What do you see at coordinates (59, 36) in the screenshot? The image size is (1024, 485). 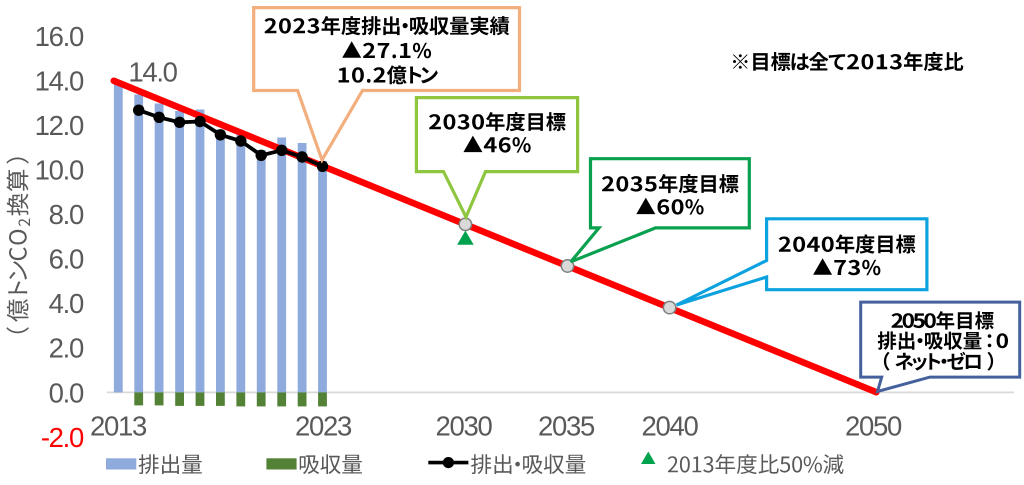 I see `svg-text: 16.0` at bounding box center [59, 36].